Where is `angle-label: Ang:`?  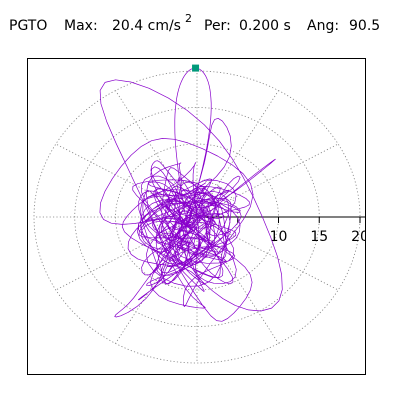 angle-label: Ang: is located at coordinates (323, 26).